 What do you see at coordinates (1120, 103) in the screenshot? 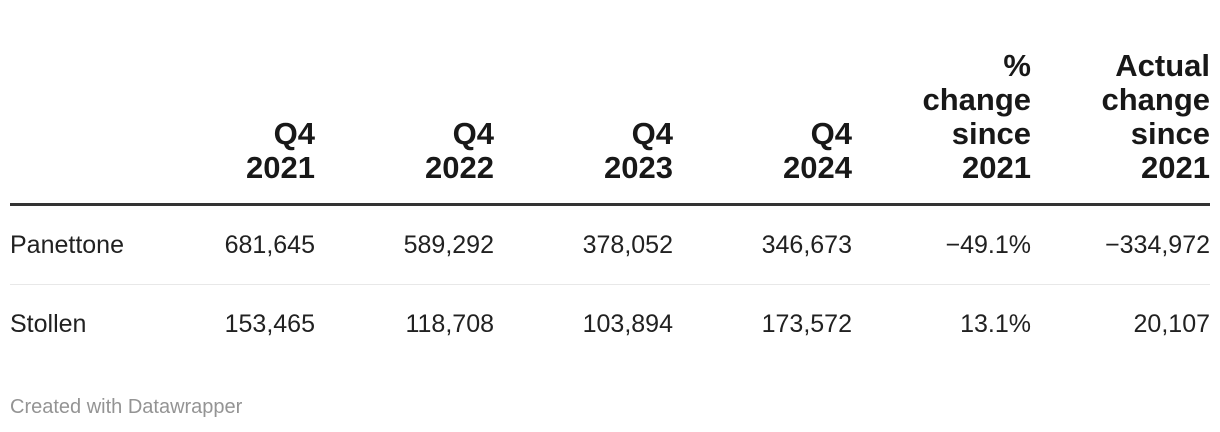
I see `column-header-actual-change: Actual change since 2021` at bounding box center [1120, 103].